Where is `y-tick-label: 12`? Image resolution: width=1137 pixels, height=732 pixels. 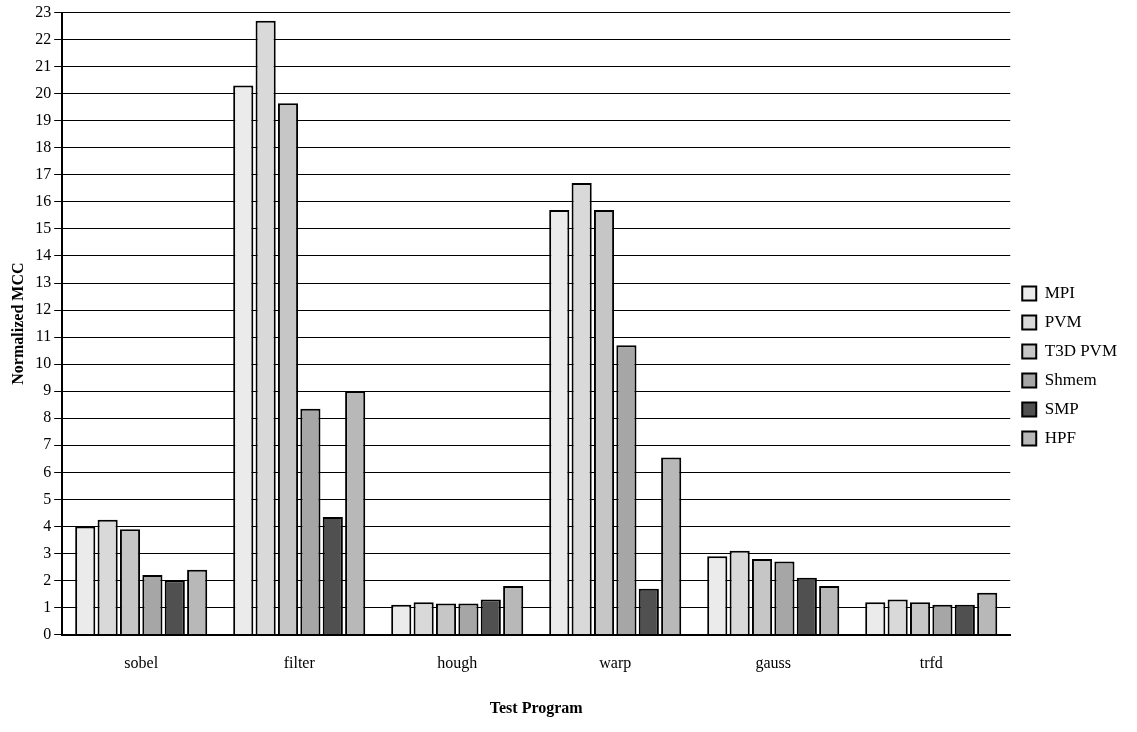
y-tick-label: 12 is located at coordinates (43, 309).